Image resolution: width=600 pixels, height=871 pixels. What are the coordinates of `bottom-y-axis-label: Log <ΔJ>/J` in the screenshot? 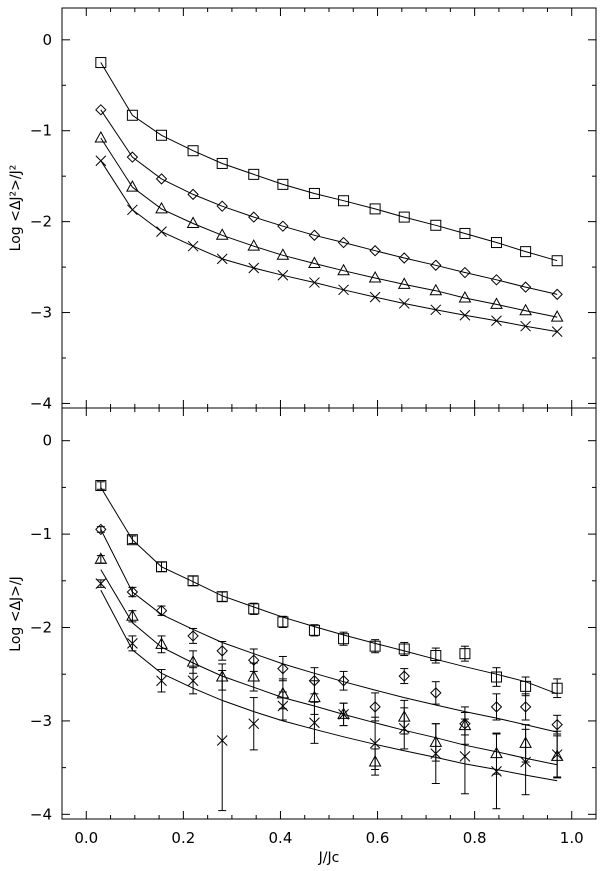 It's located at (16, 613).